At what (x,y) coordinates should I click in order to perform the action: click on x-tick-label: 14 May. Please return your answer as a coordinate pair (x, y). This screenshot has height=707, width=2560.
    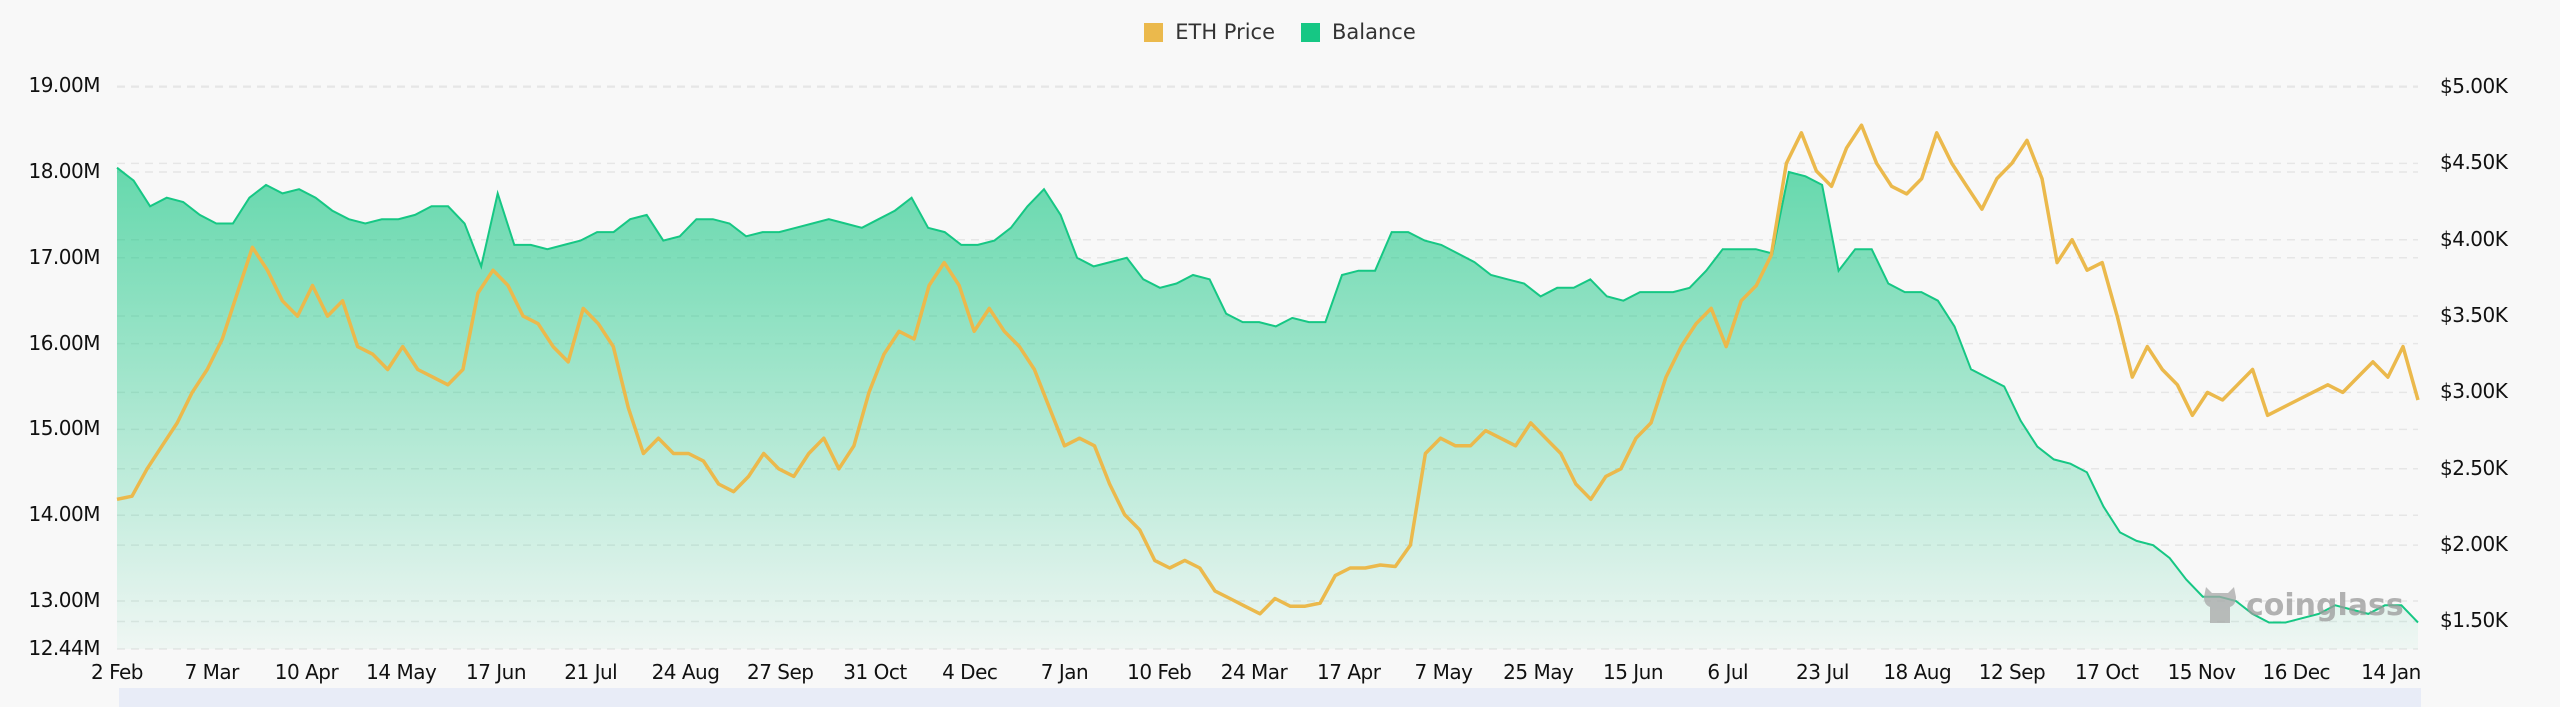
    Looking at the image, I should click on (401, 672).